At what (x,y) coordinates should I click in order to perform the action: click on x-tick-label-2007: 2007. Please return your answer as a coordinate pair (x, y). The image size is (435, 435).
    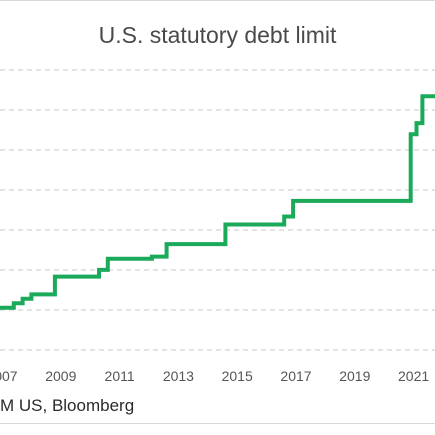
    Looking at the image, I should click on (9, 376).